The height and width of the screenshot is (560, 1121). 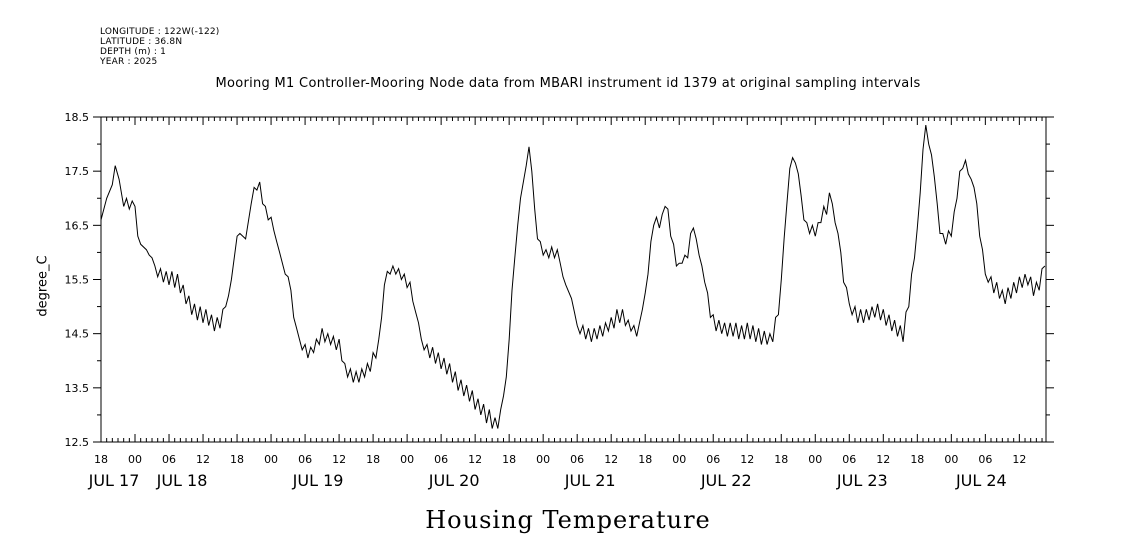 I want to click on y-tick-label: 13.5, so click(x=77, y=388).